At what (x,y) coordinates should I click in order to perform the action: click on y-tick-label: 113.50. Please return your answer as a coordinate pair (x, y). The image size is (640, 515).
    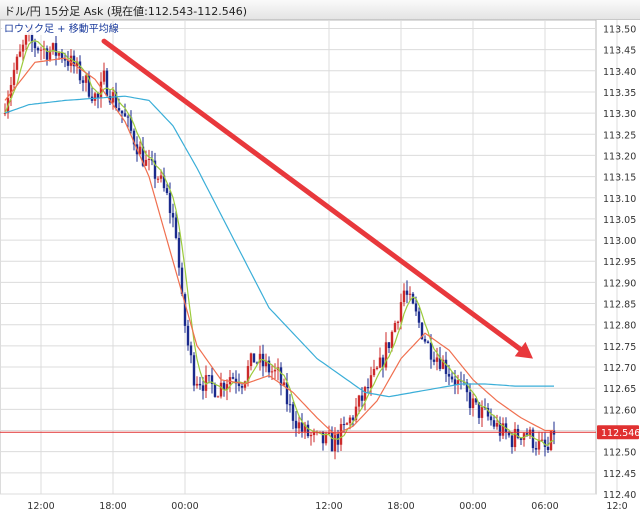
    Looking at the image, I should click on (619, 29).